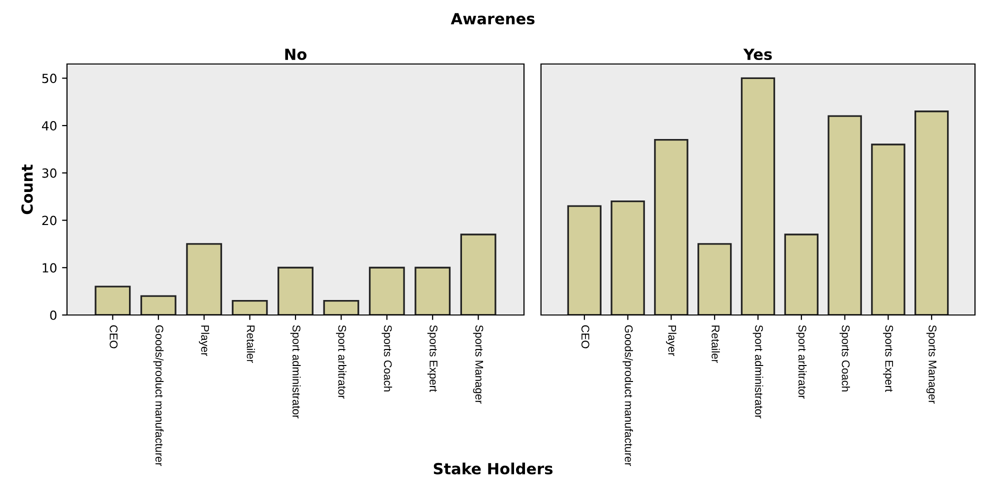 This screenshot has height=484, width=986. Describe the element at coordinates (49, 79) in the screenshot. I see `y-tick-label: 50` at that location.